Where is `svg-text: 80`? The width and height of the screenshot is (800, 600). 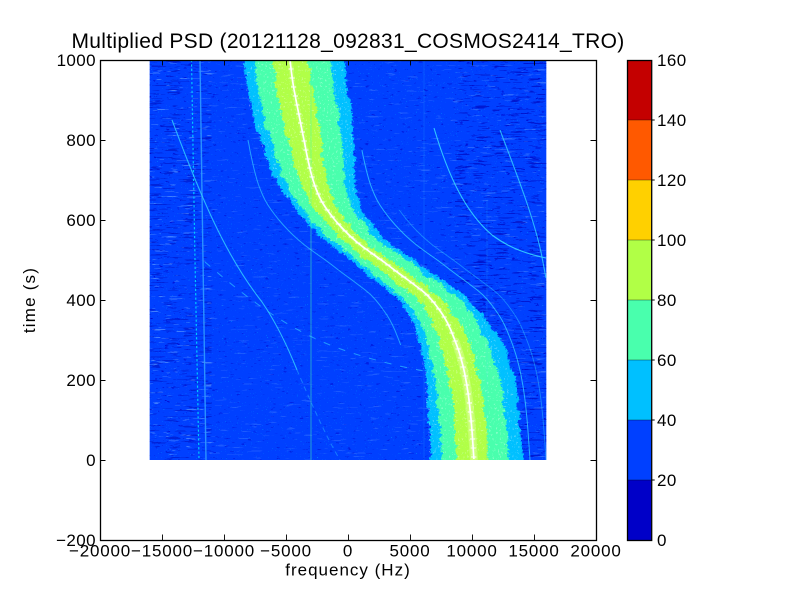
svg-text: 80 is located at coordinates (667, 300).